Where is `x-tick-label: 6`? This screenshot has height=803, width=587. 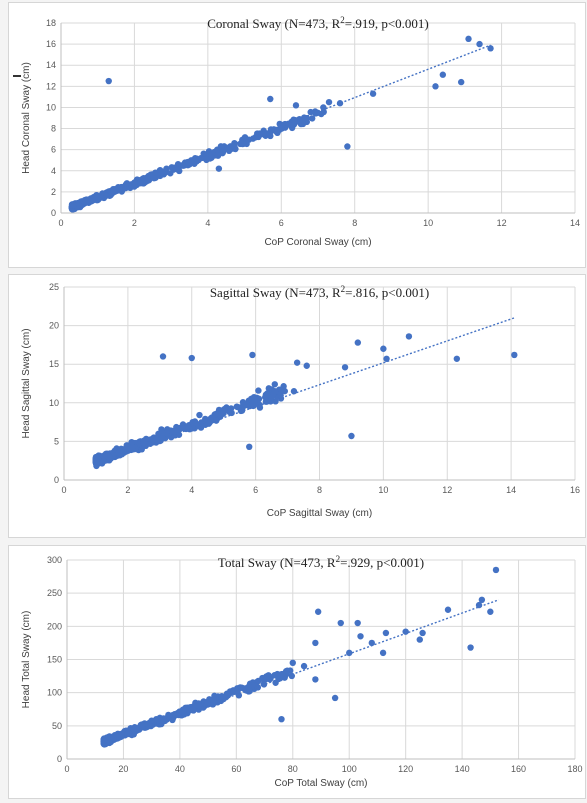 x-tick-label: 6 is located at coordinates (255, 490).